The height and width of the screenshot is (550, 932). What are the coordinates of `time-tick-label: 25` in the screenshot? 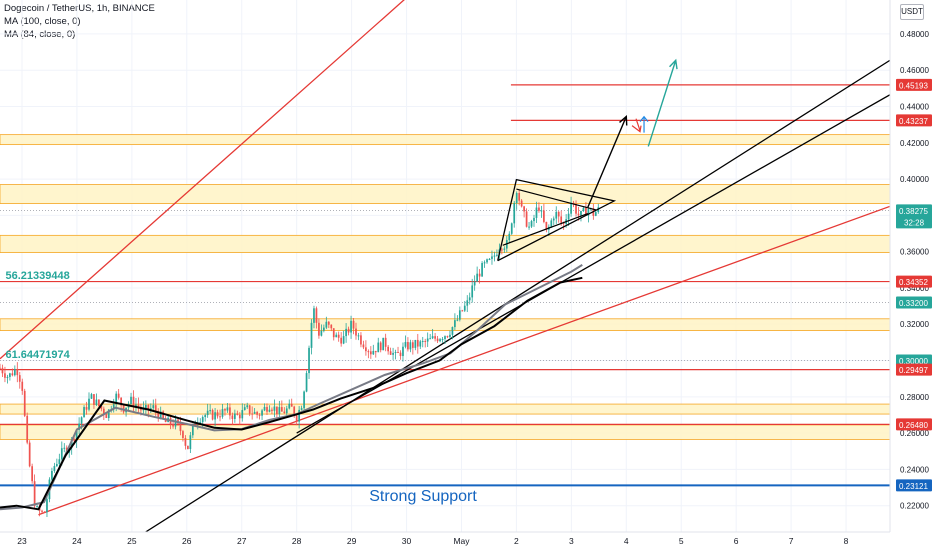 It's located at (132, 541).